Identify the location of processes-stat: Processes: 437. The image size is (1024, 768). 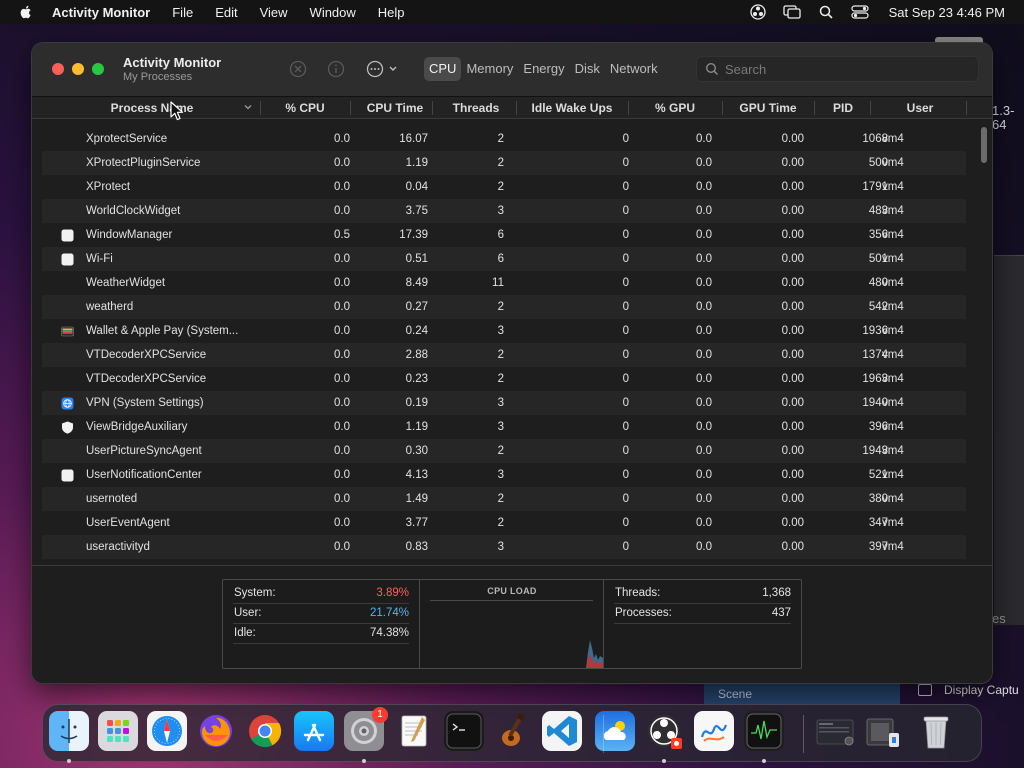
(702, 614).